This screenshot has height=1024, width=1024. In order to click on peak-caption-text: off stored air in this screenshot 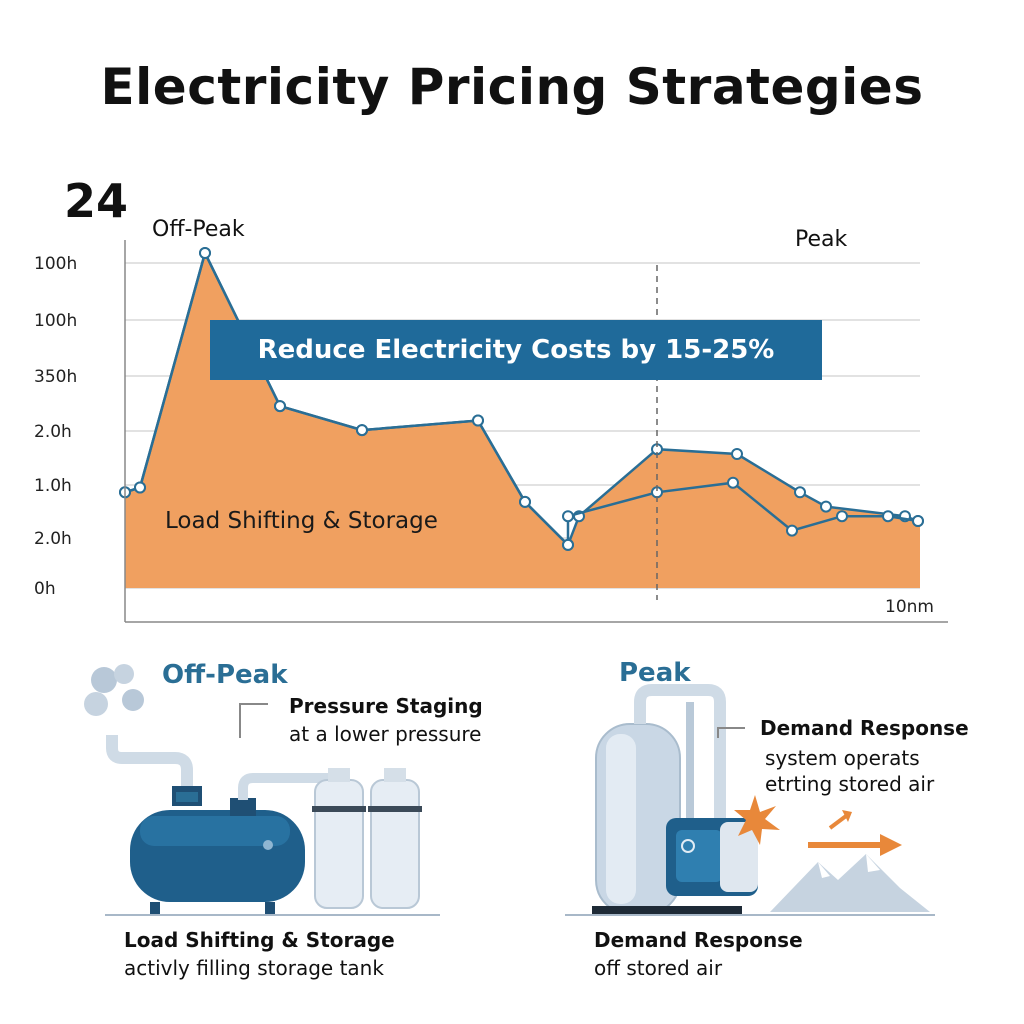, I will do `click(658, 968)`.